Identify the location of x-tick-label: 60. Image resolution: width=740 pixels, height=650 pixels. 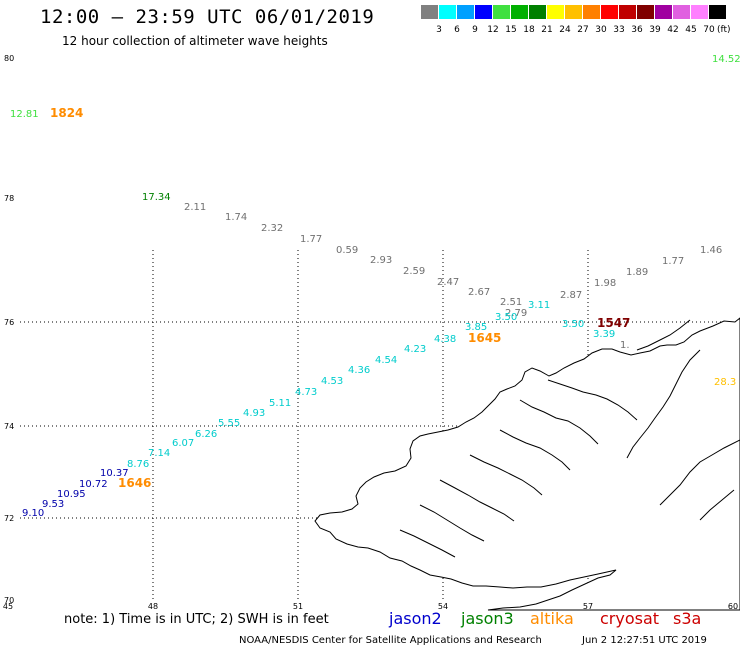
(733, 606).